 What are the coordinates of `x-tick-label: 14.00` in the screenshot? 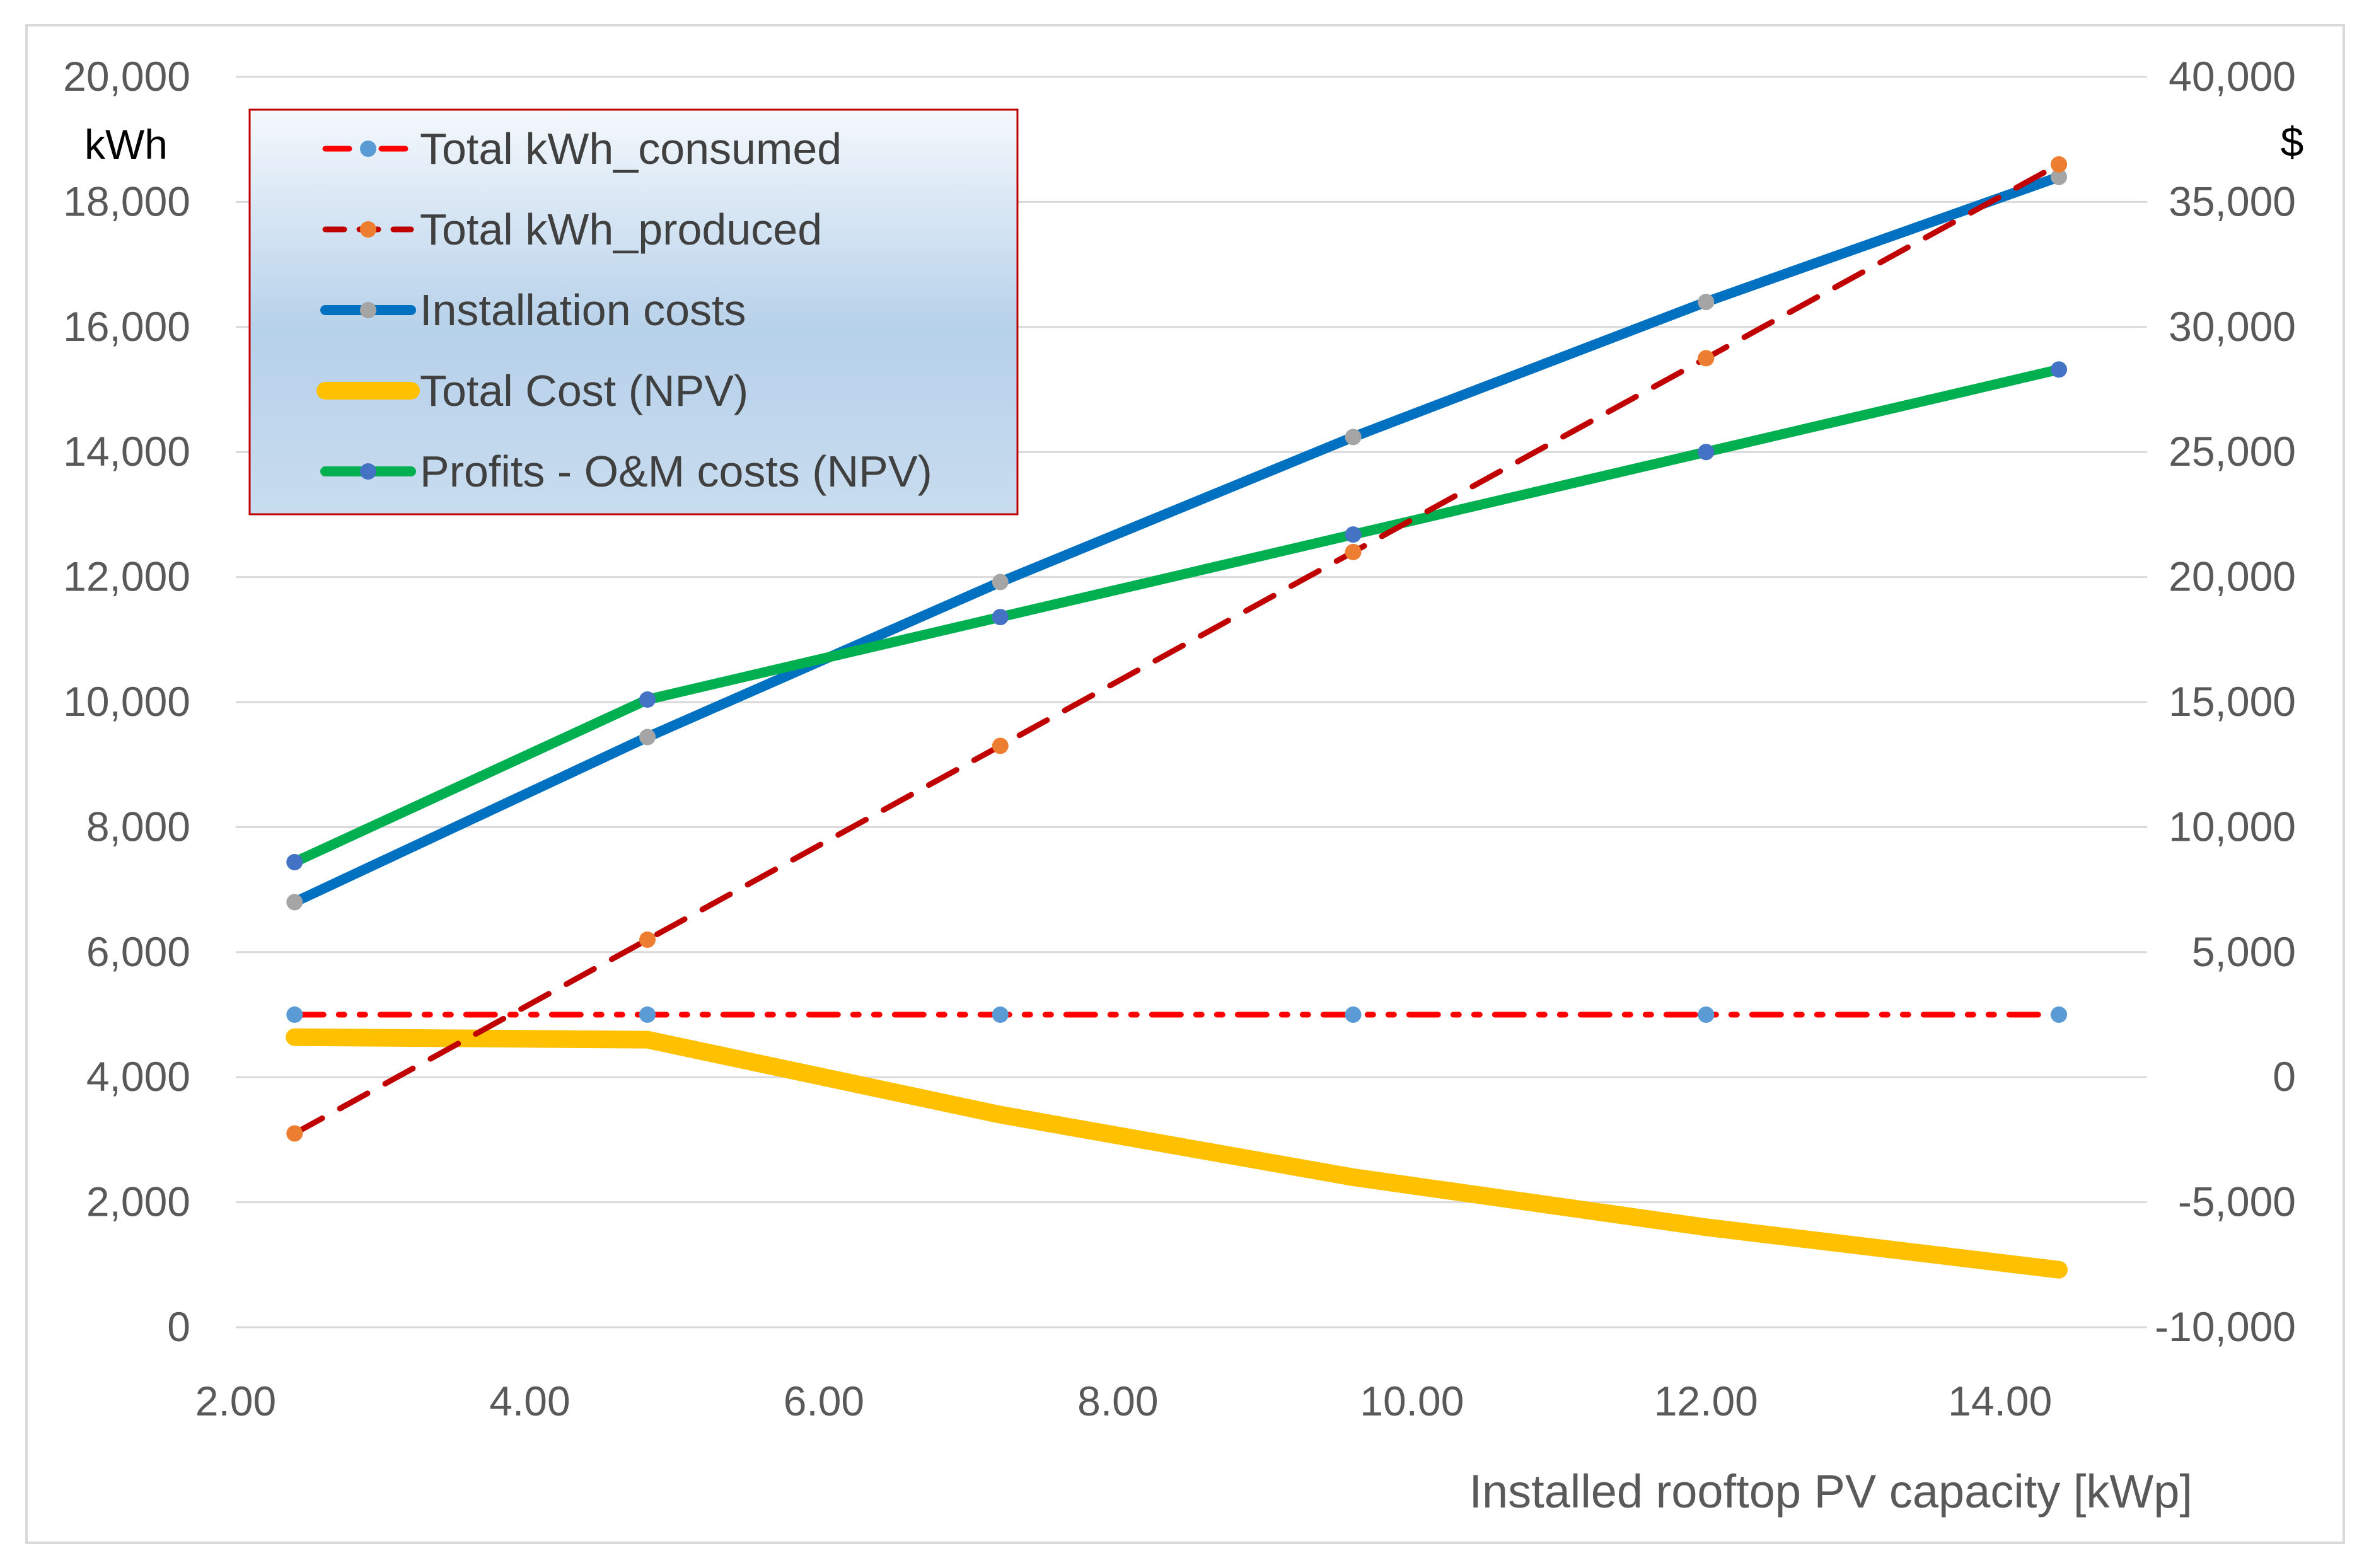 It's located at (2000, 1401).